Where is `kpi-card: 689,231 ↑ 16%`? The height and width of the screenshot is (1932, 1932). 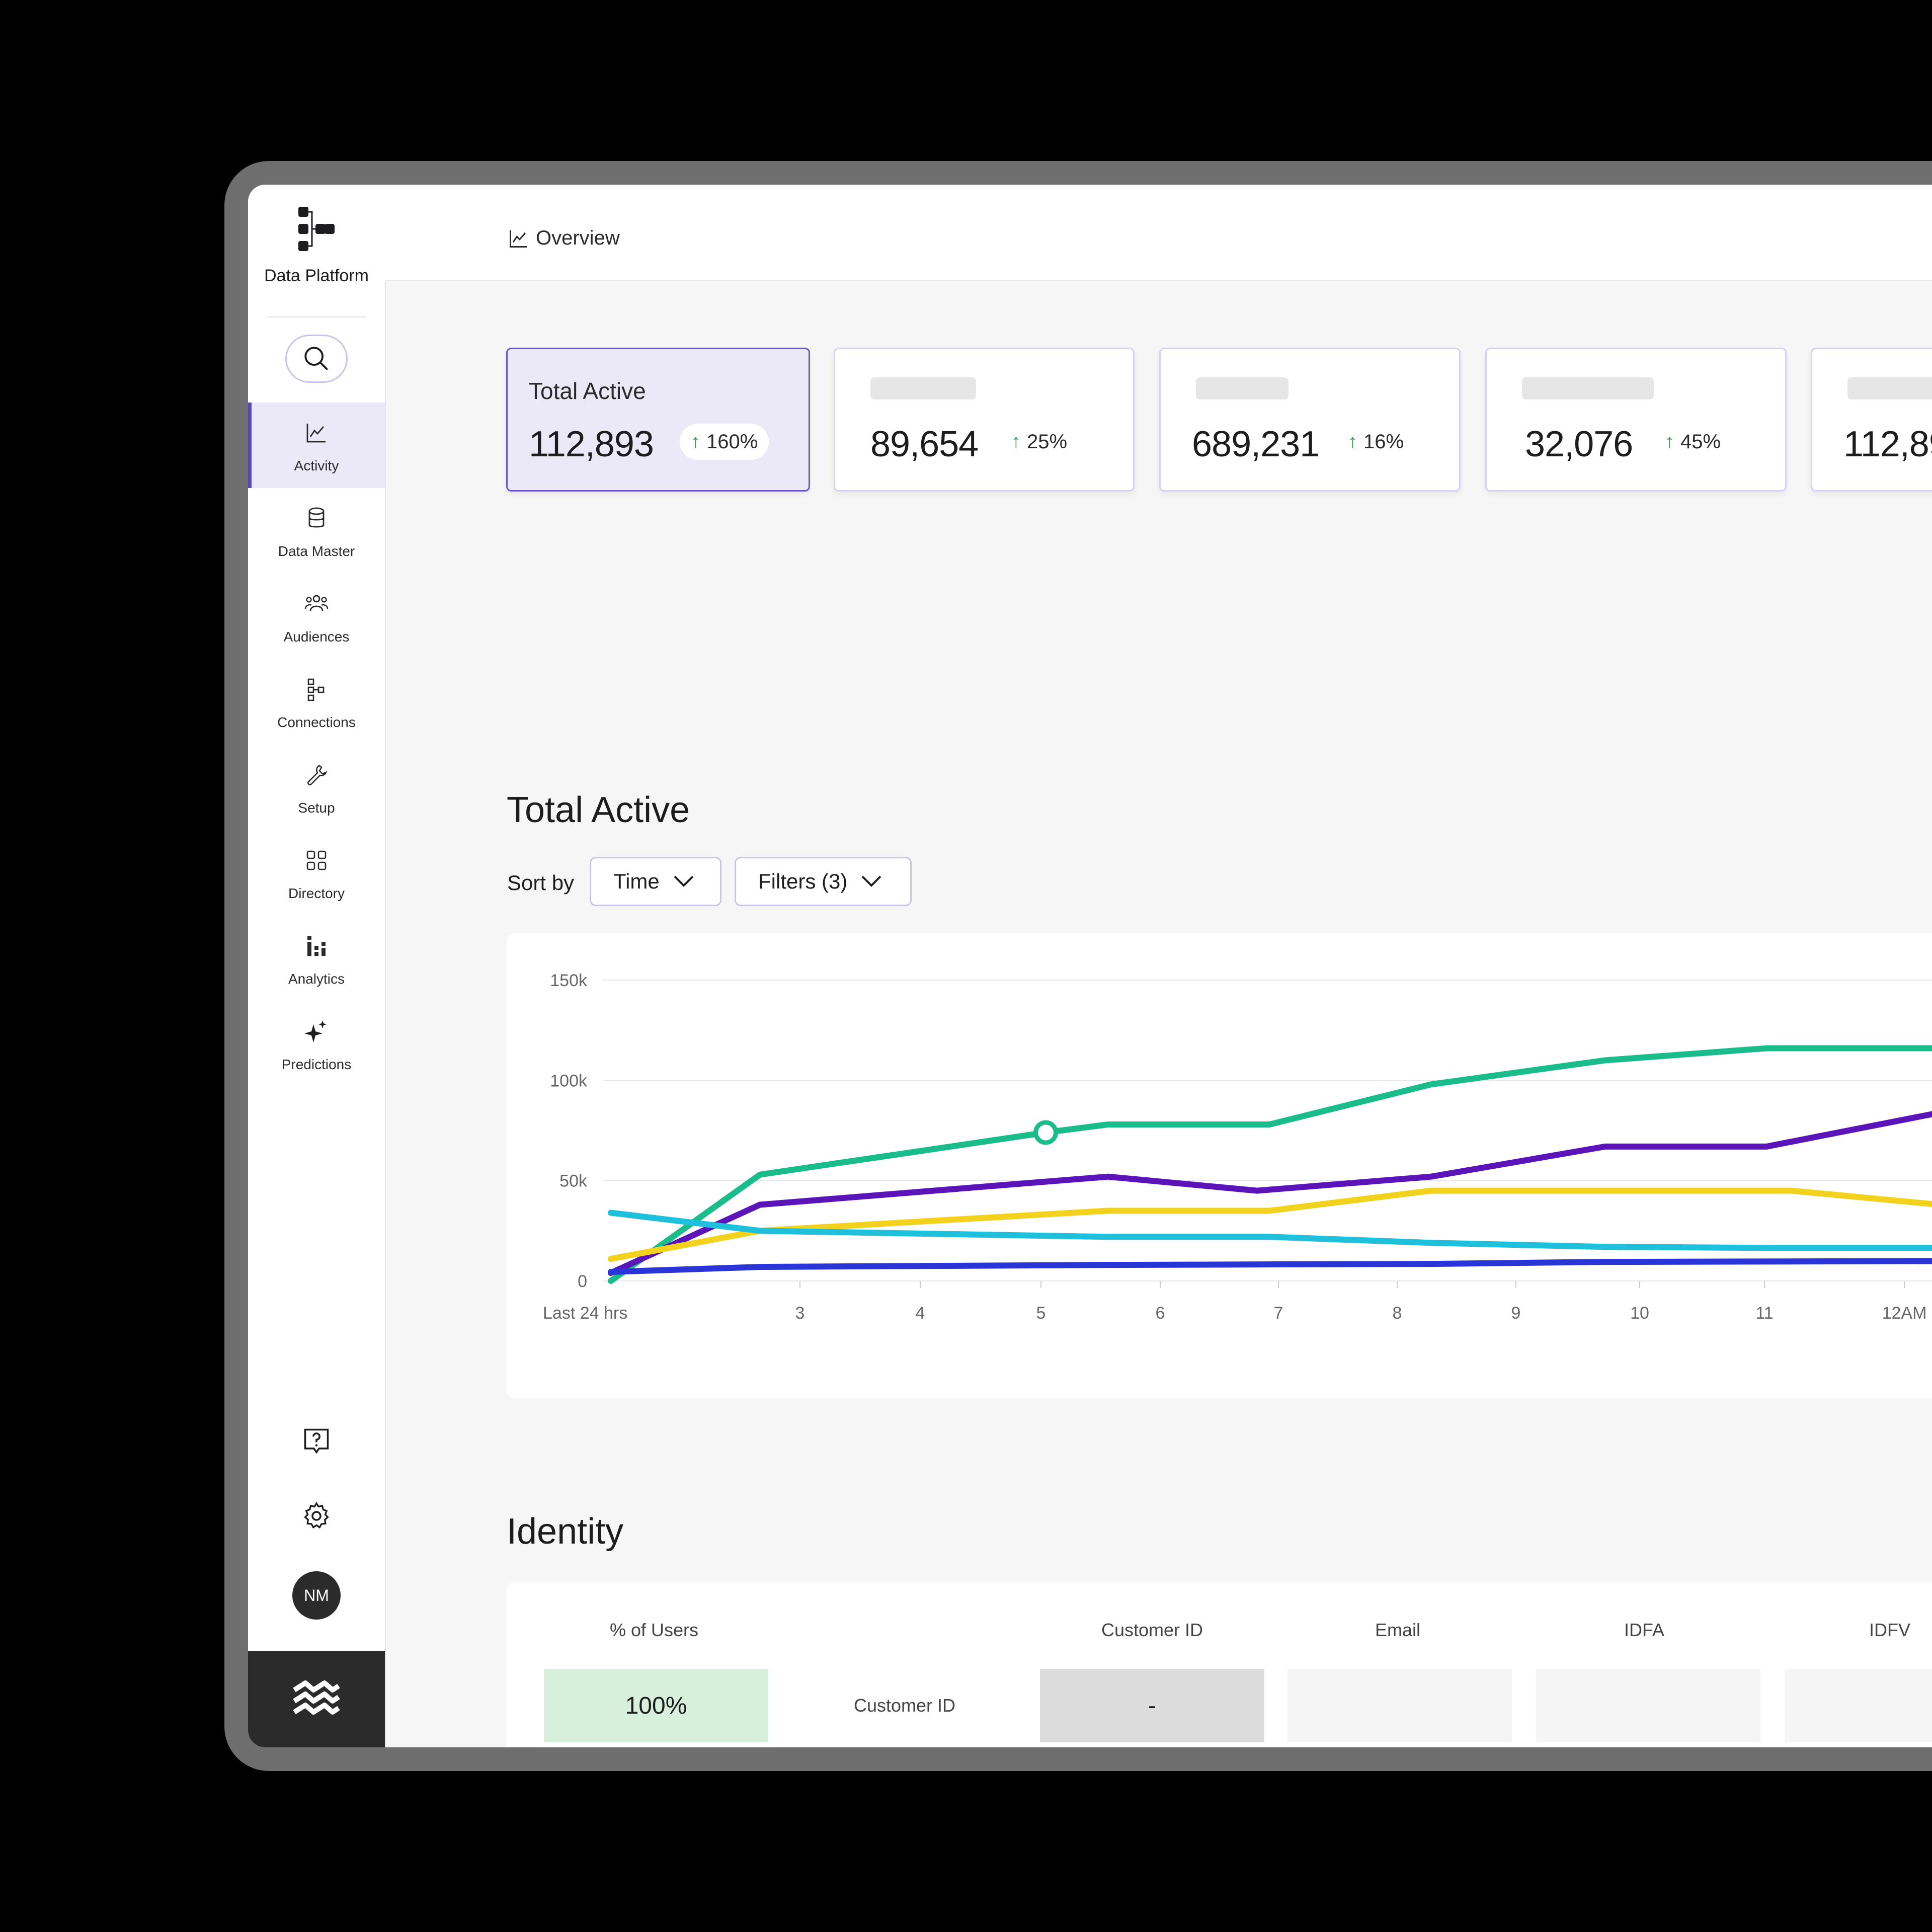 kpi-card: 689,231 ↑ 16% is located at coordinates (1310, 420).